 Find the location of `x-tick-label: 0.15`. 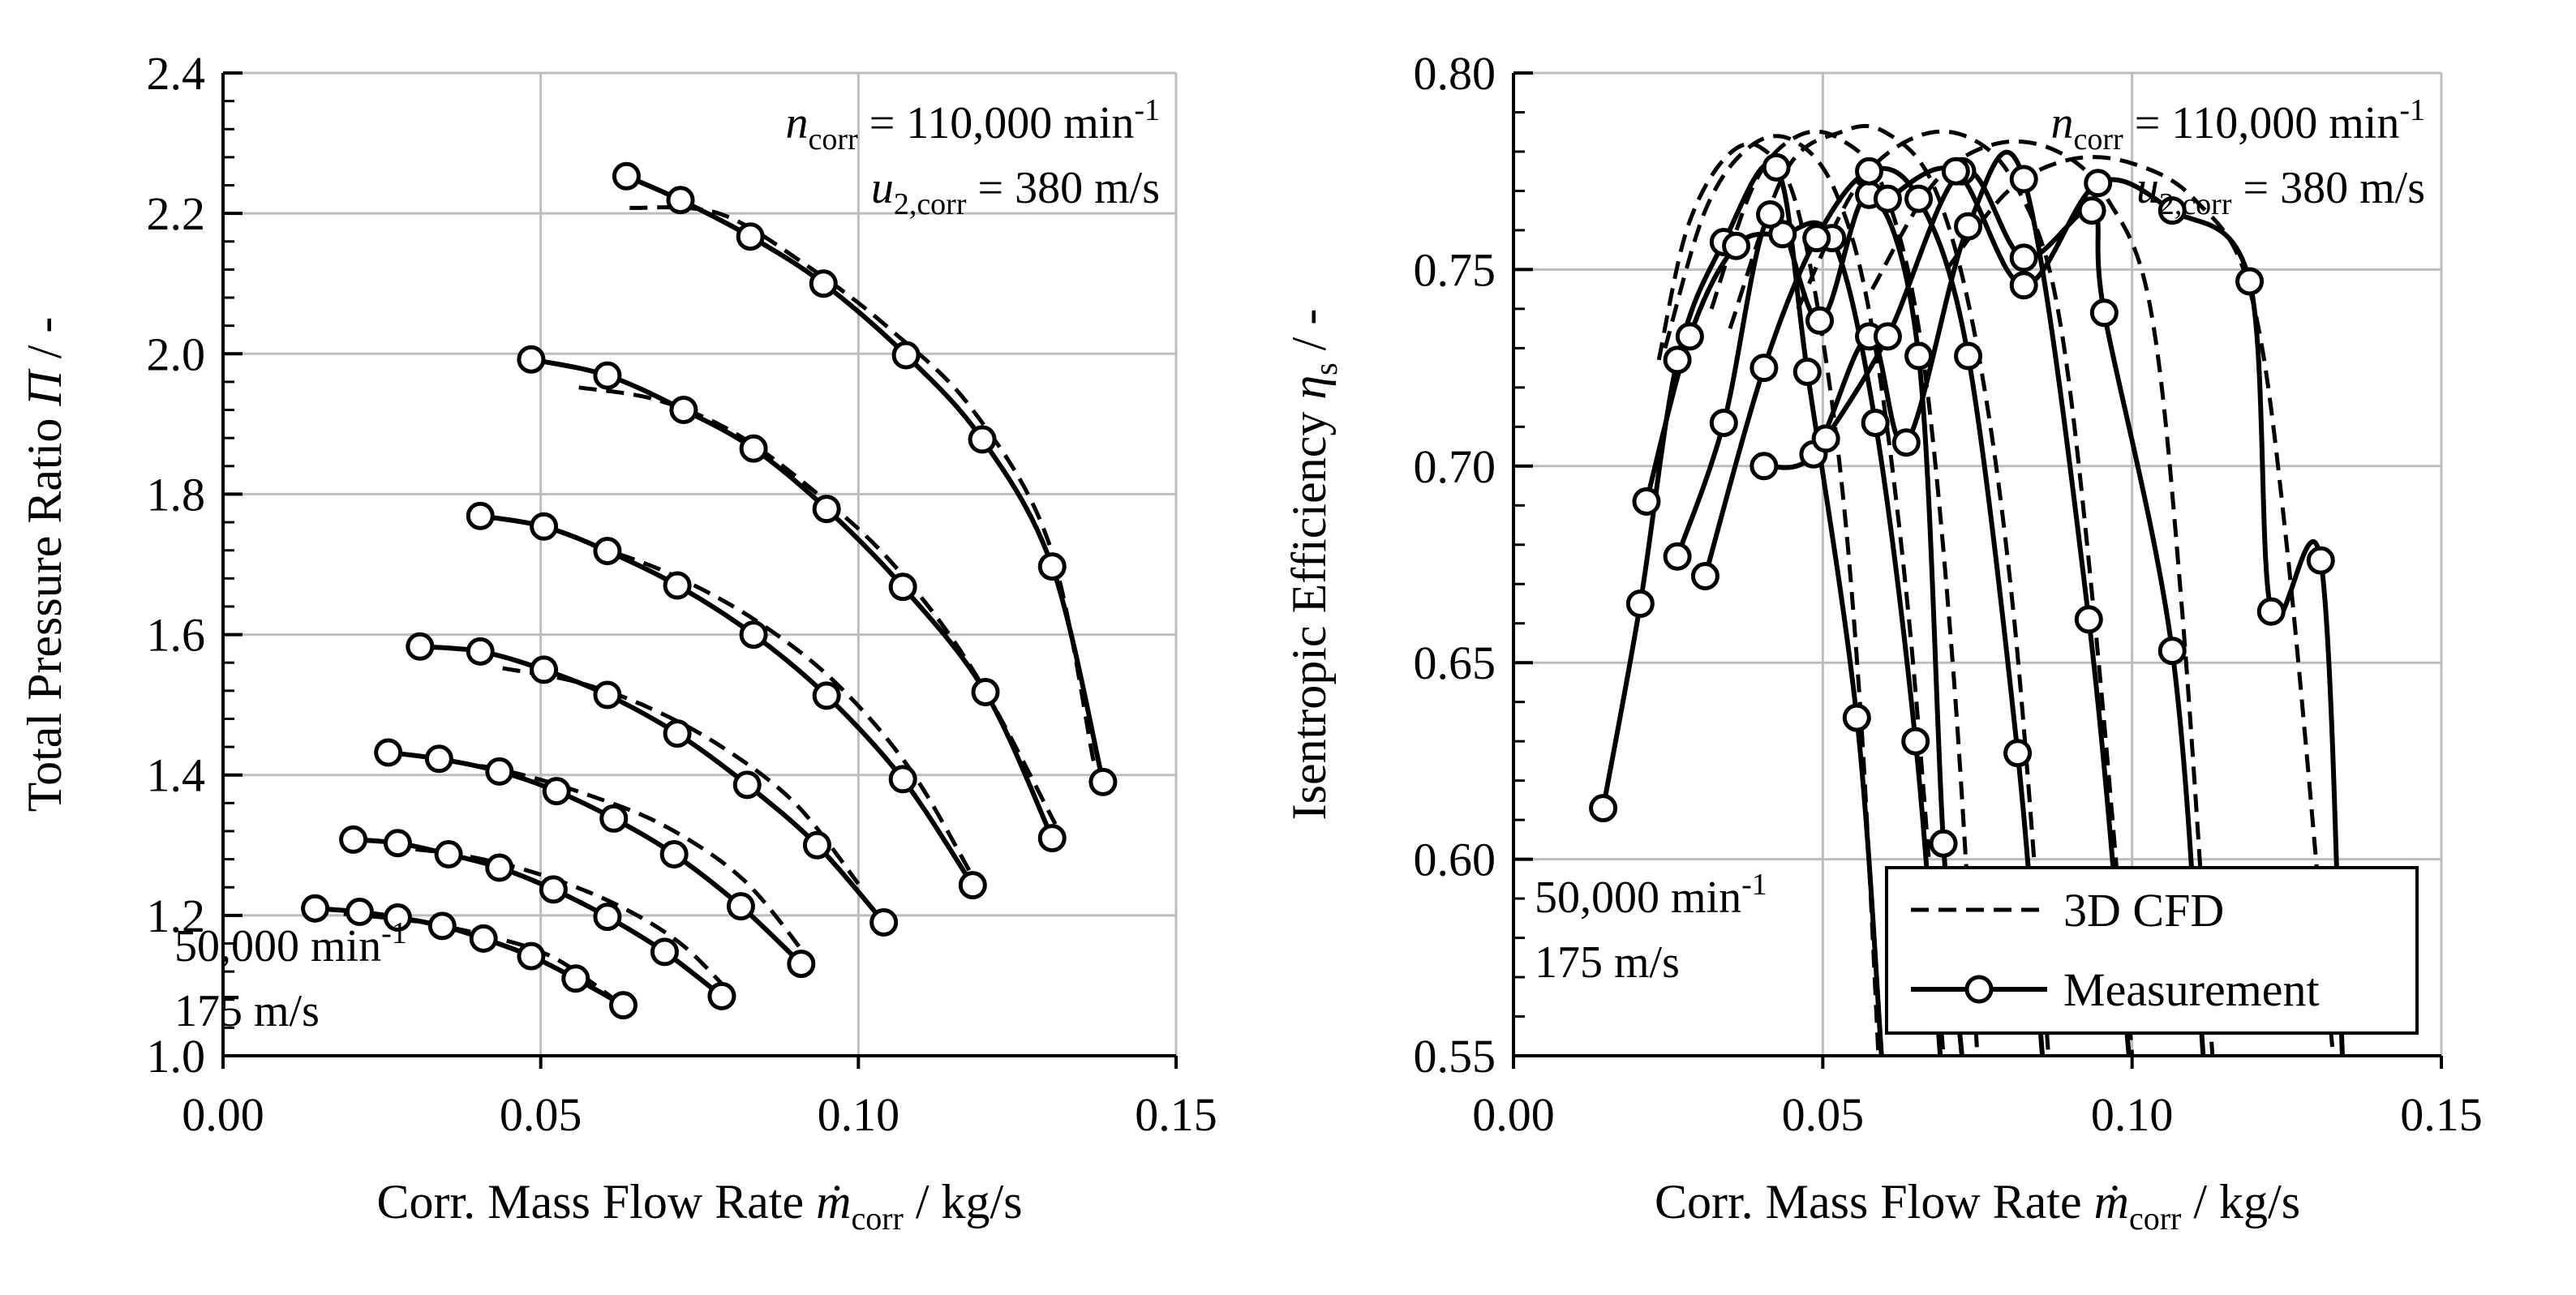

x-tick-label: 0.15 is located at coordinates (1176, 1114).